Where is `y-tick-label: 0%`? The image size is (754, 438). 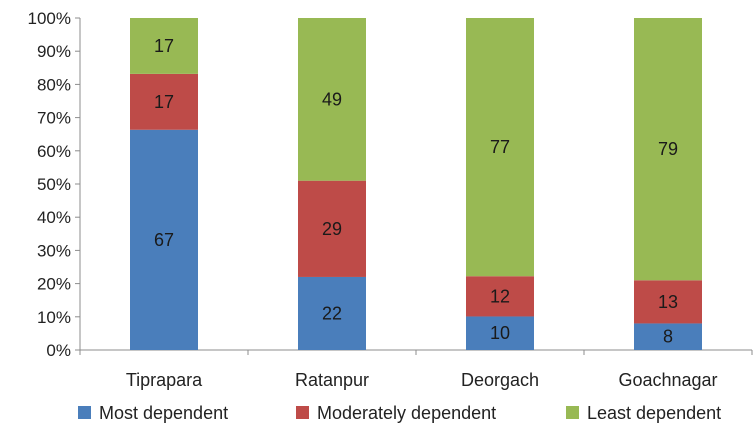
y-tick-label: 0% is located at coordinates (58, 350).